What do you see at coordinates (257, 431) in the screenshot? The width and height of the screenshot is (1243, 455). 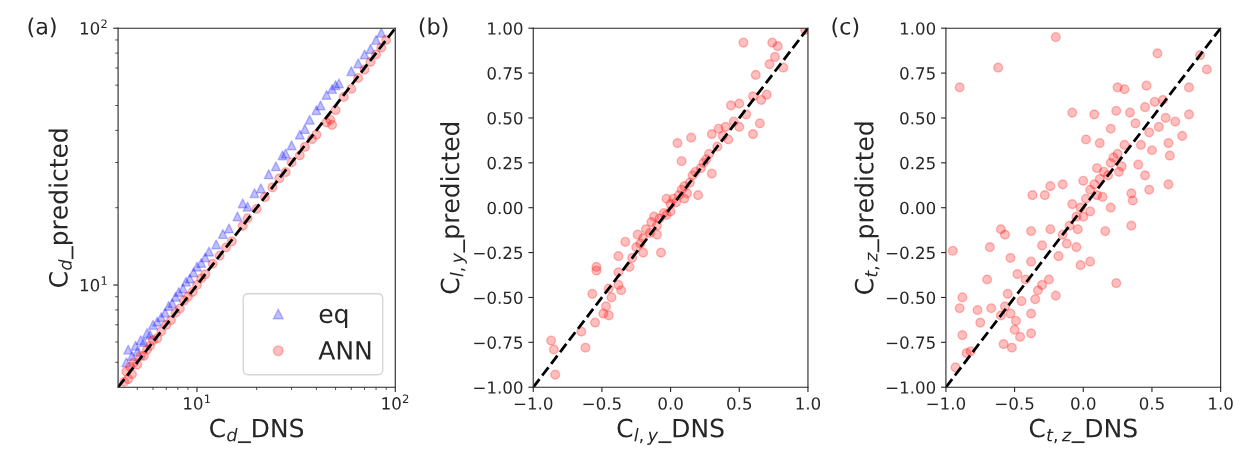 I see `x-axis-title: C$_{d}$_DNS` at bounding box center [257, 431].